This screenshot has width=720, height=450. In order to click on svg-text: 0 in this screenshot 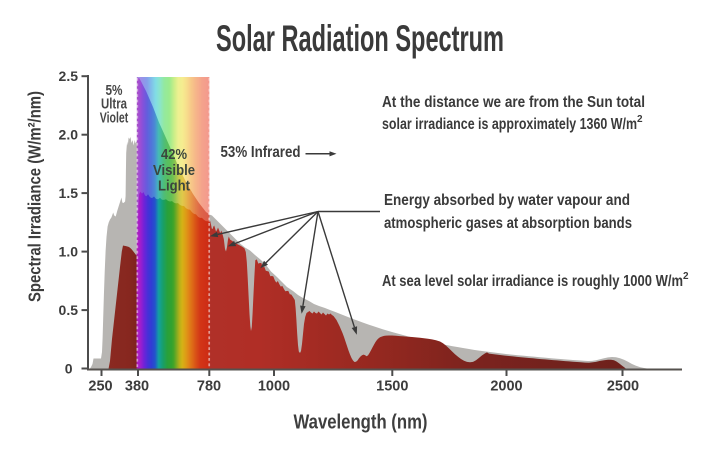, I will do `click(69, 369)`.